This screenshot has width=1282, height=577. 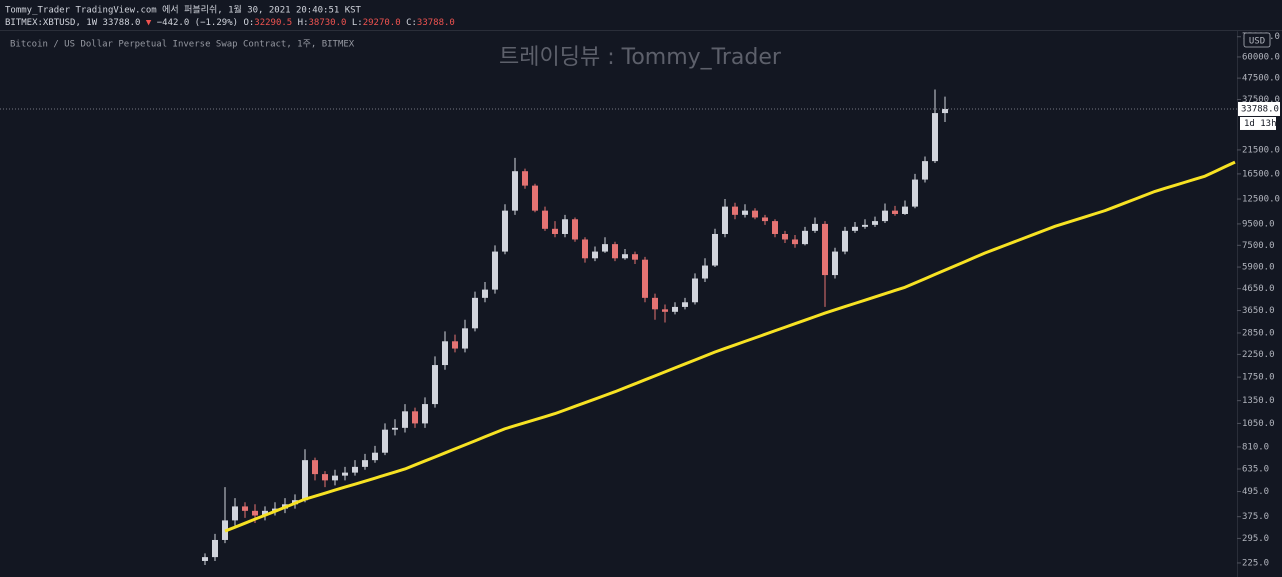 I want to click on change-arrow: ▼, so click(x=149, y=23).